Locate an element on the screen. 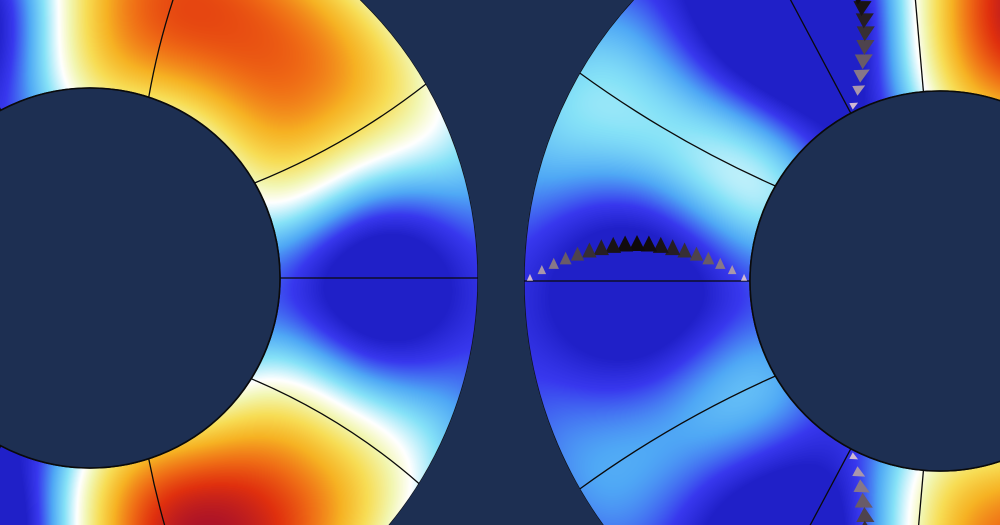  arrows-lower-left is located at coordinates (862, 488).